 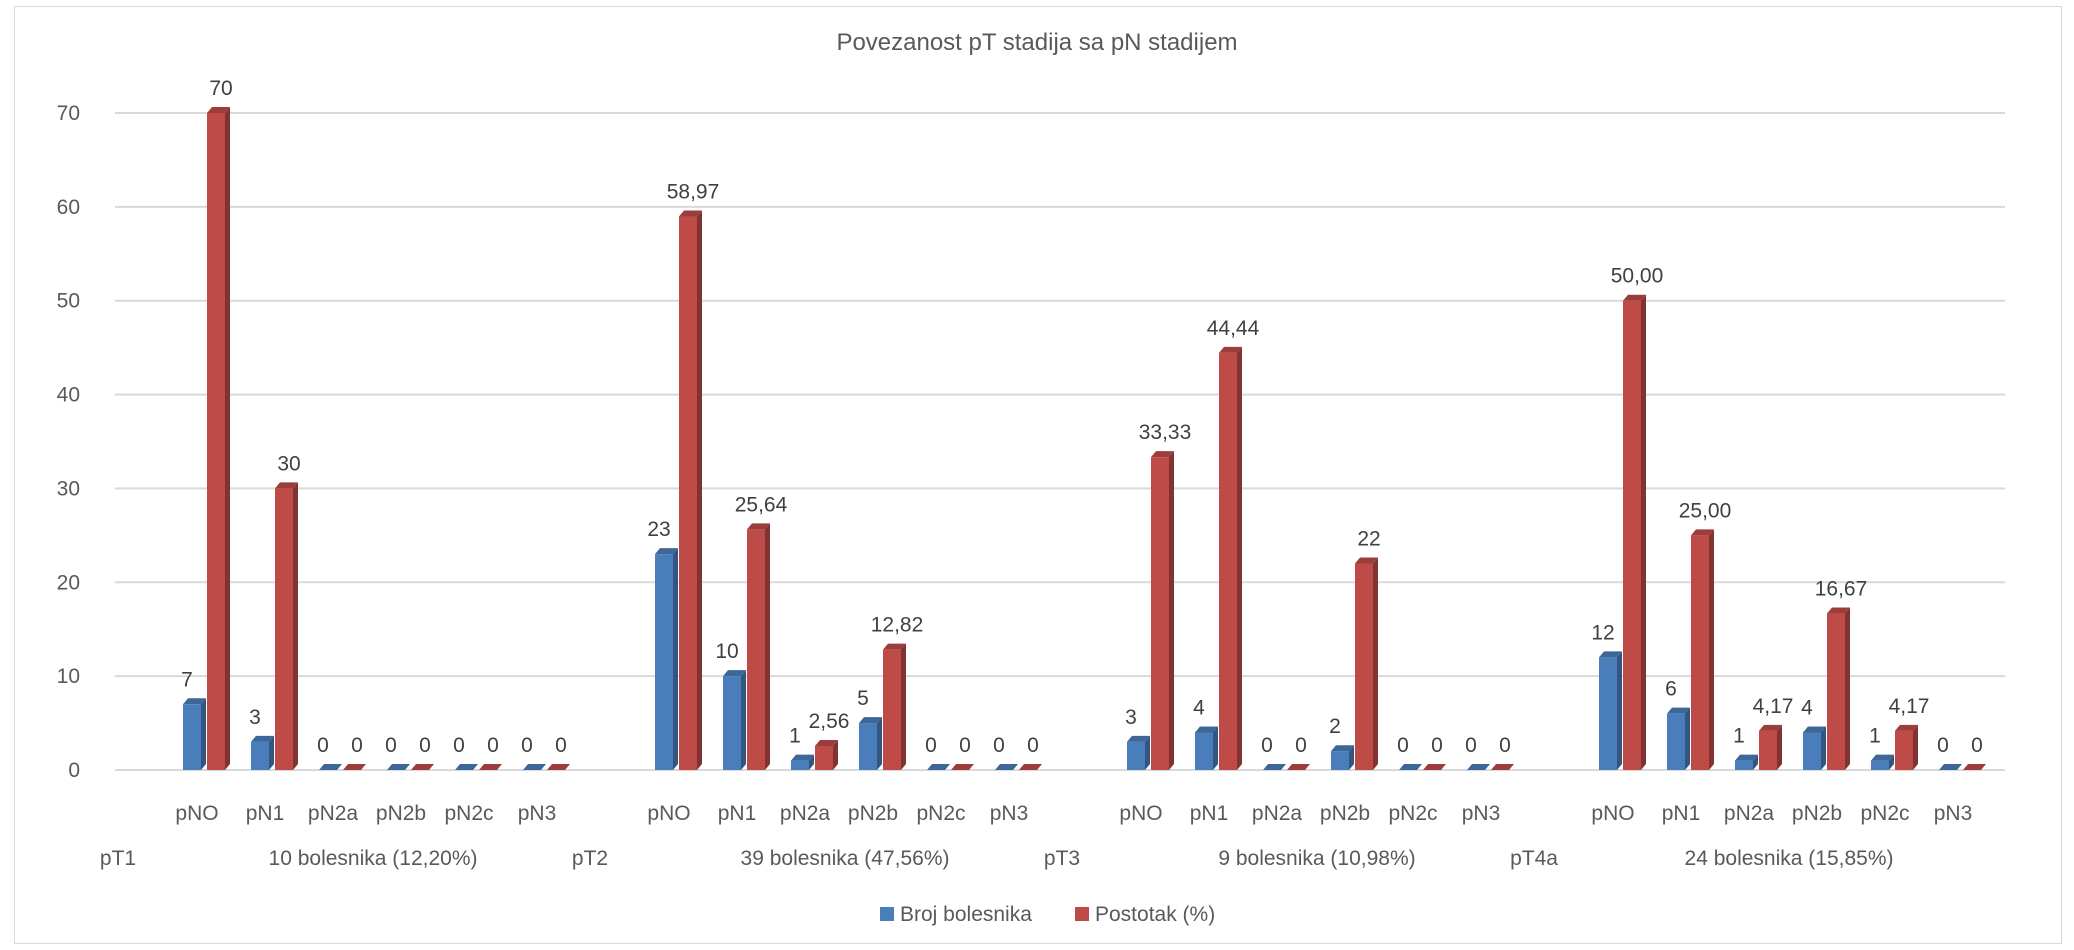 What do you see at coordinates (863, 698) in the screenshot?
I see `data-label: 5` at bounding box center [863, 698].